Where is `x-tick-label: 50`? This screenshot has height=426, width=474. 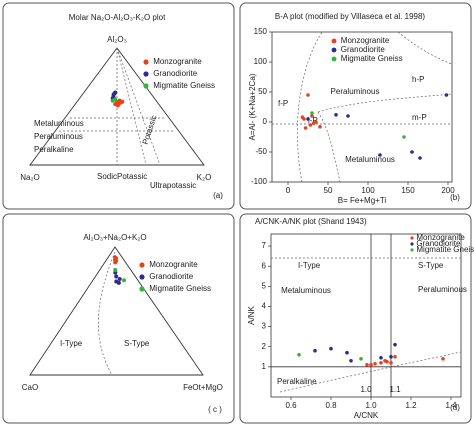 x-tick-label: 50 is located at coordinates (328, 190).